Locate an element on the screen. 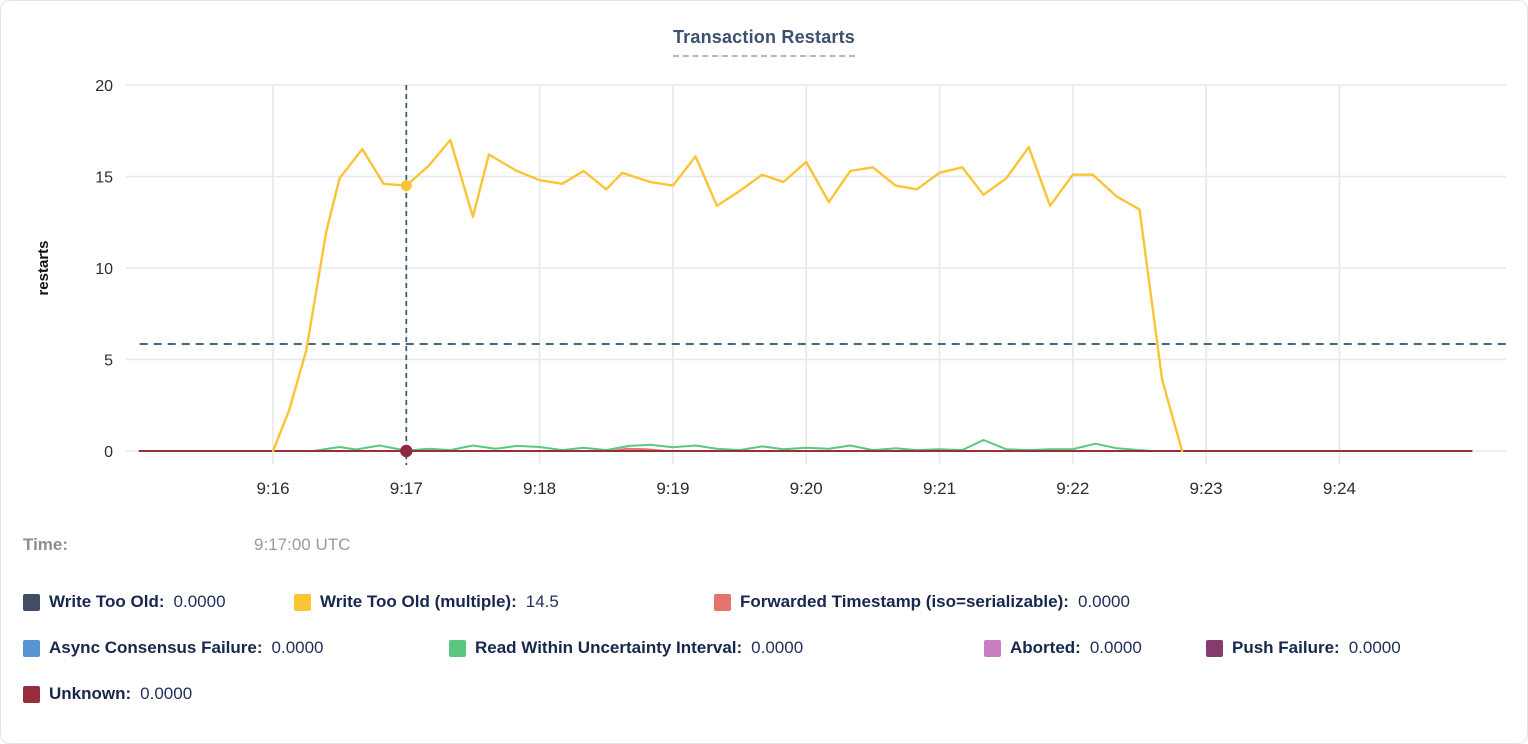  legend-item: Unknown: 0.0000 is located at coordinates (107, 694).